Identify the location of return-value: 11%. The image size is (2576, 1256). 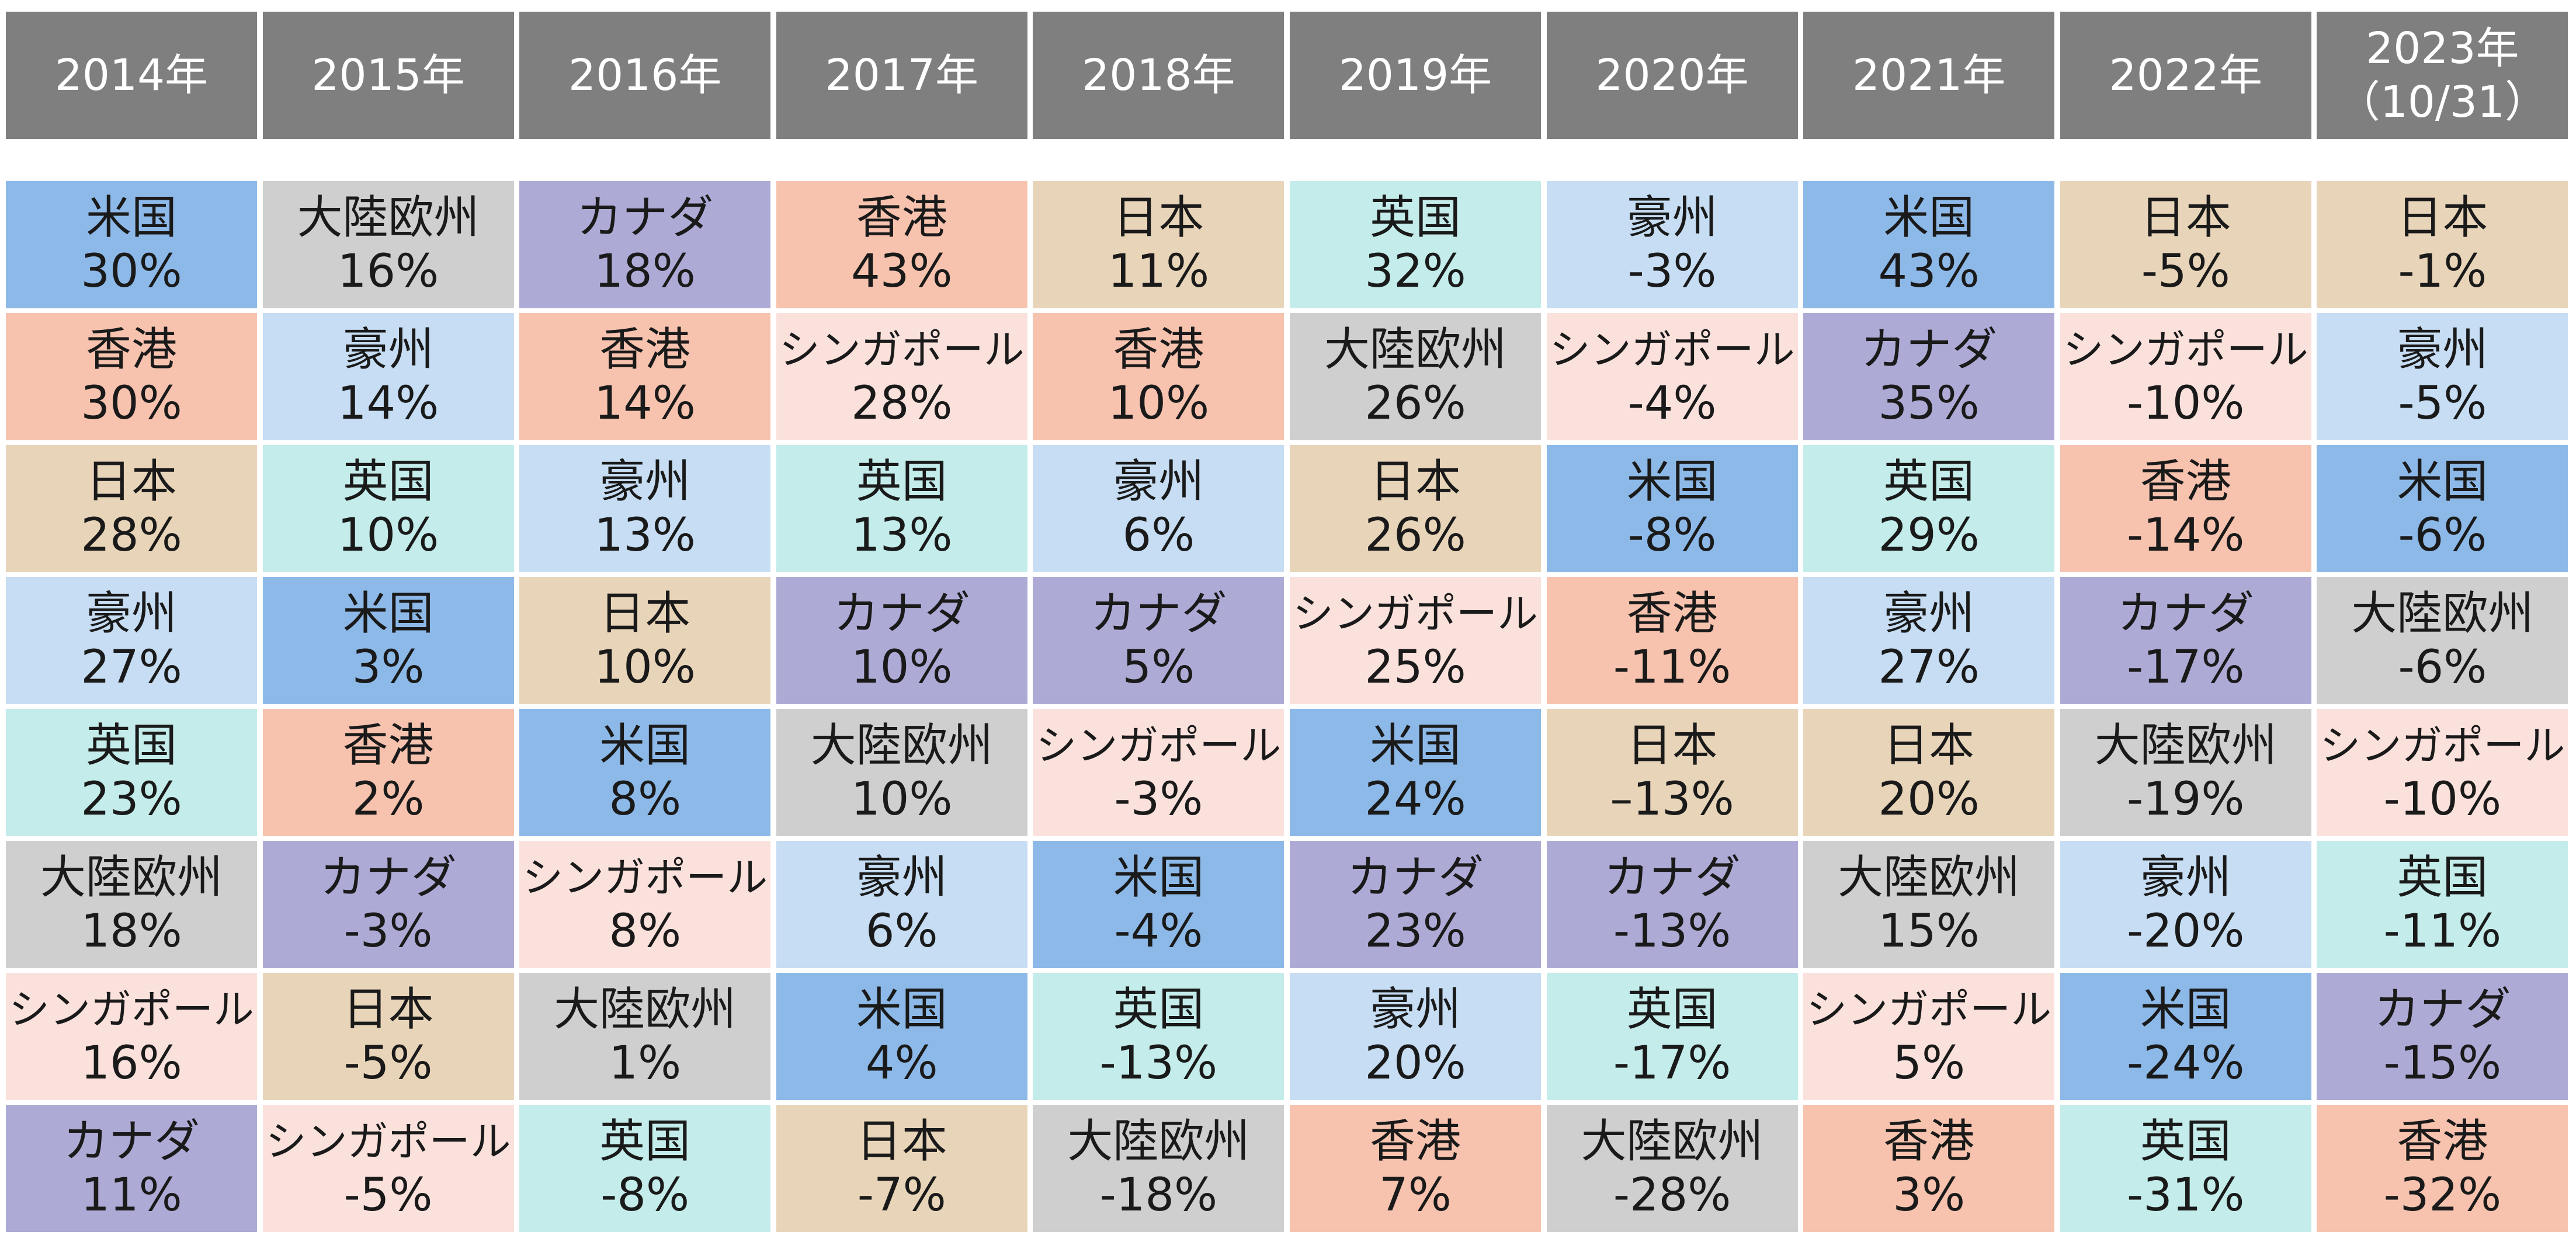
(131, 1195).